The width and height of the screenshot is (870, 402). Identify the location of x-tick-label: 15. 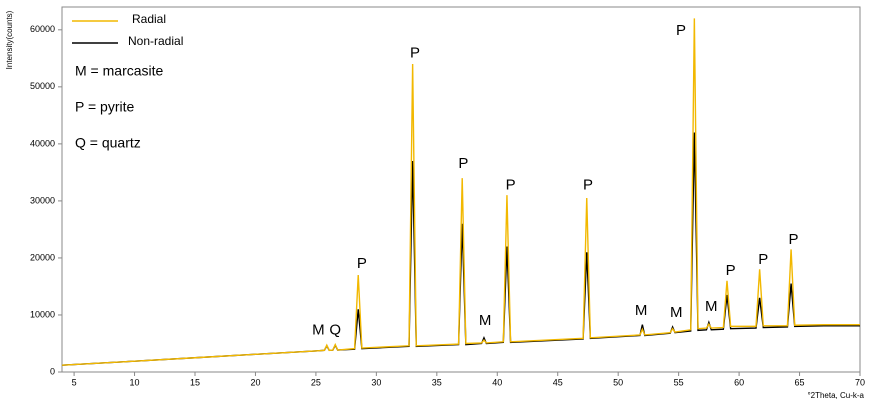
(195, 382).